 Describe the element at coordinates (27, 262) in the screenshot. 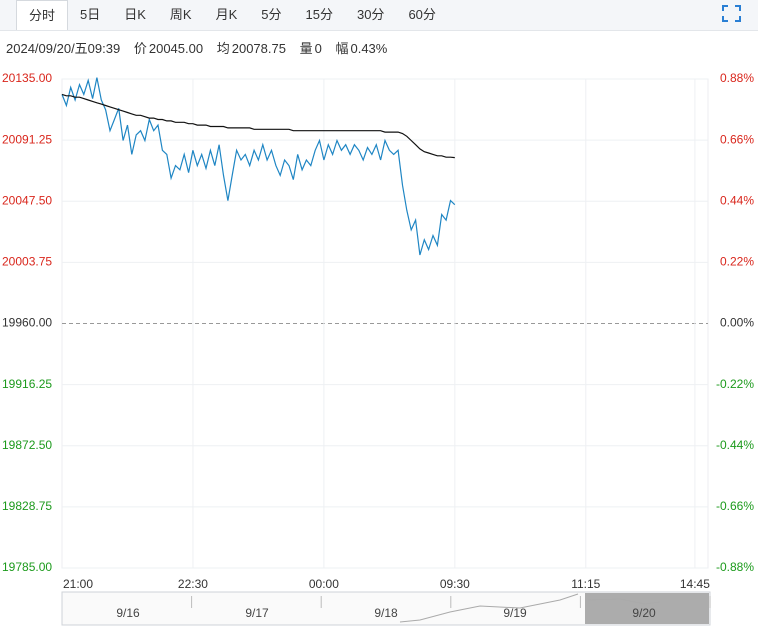

I see `y-tick-label: 20003.75` at that location.